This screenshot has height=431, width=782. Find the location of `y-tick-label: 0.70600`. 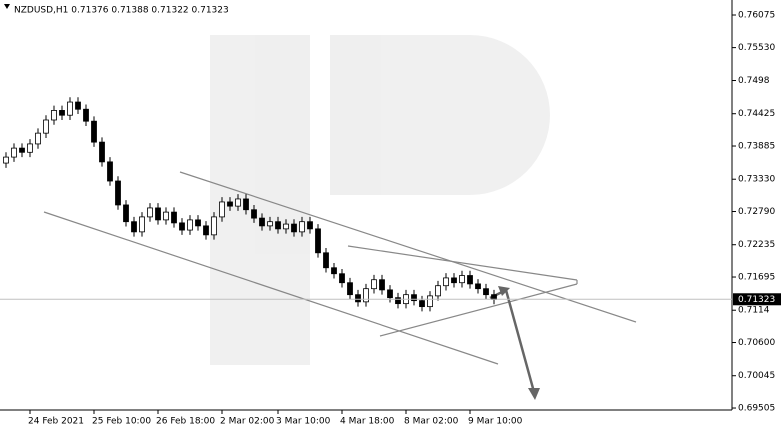

y-tick-label: 0.70600 is located at coordinates (756, 343).